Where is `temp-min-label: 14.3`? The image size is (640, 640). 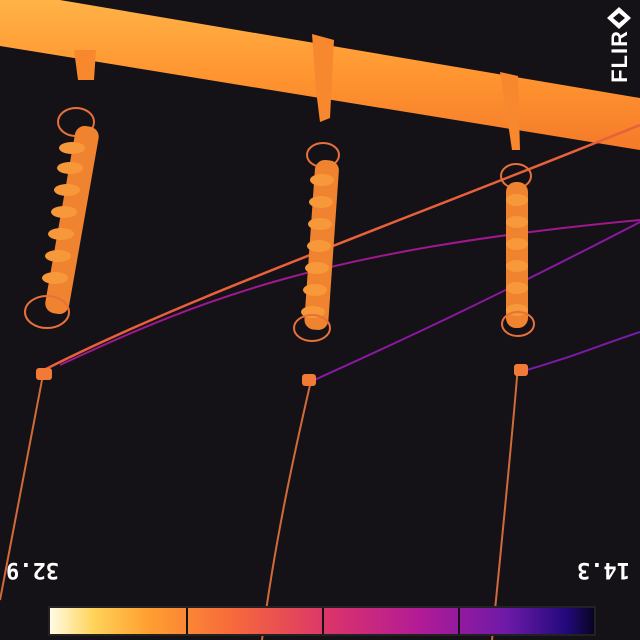
temp-min-label: 14.3 is located at coordinates (603, 569).